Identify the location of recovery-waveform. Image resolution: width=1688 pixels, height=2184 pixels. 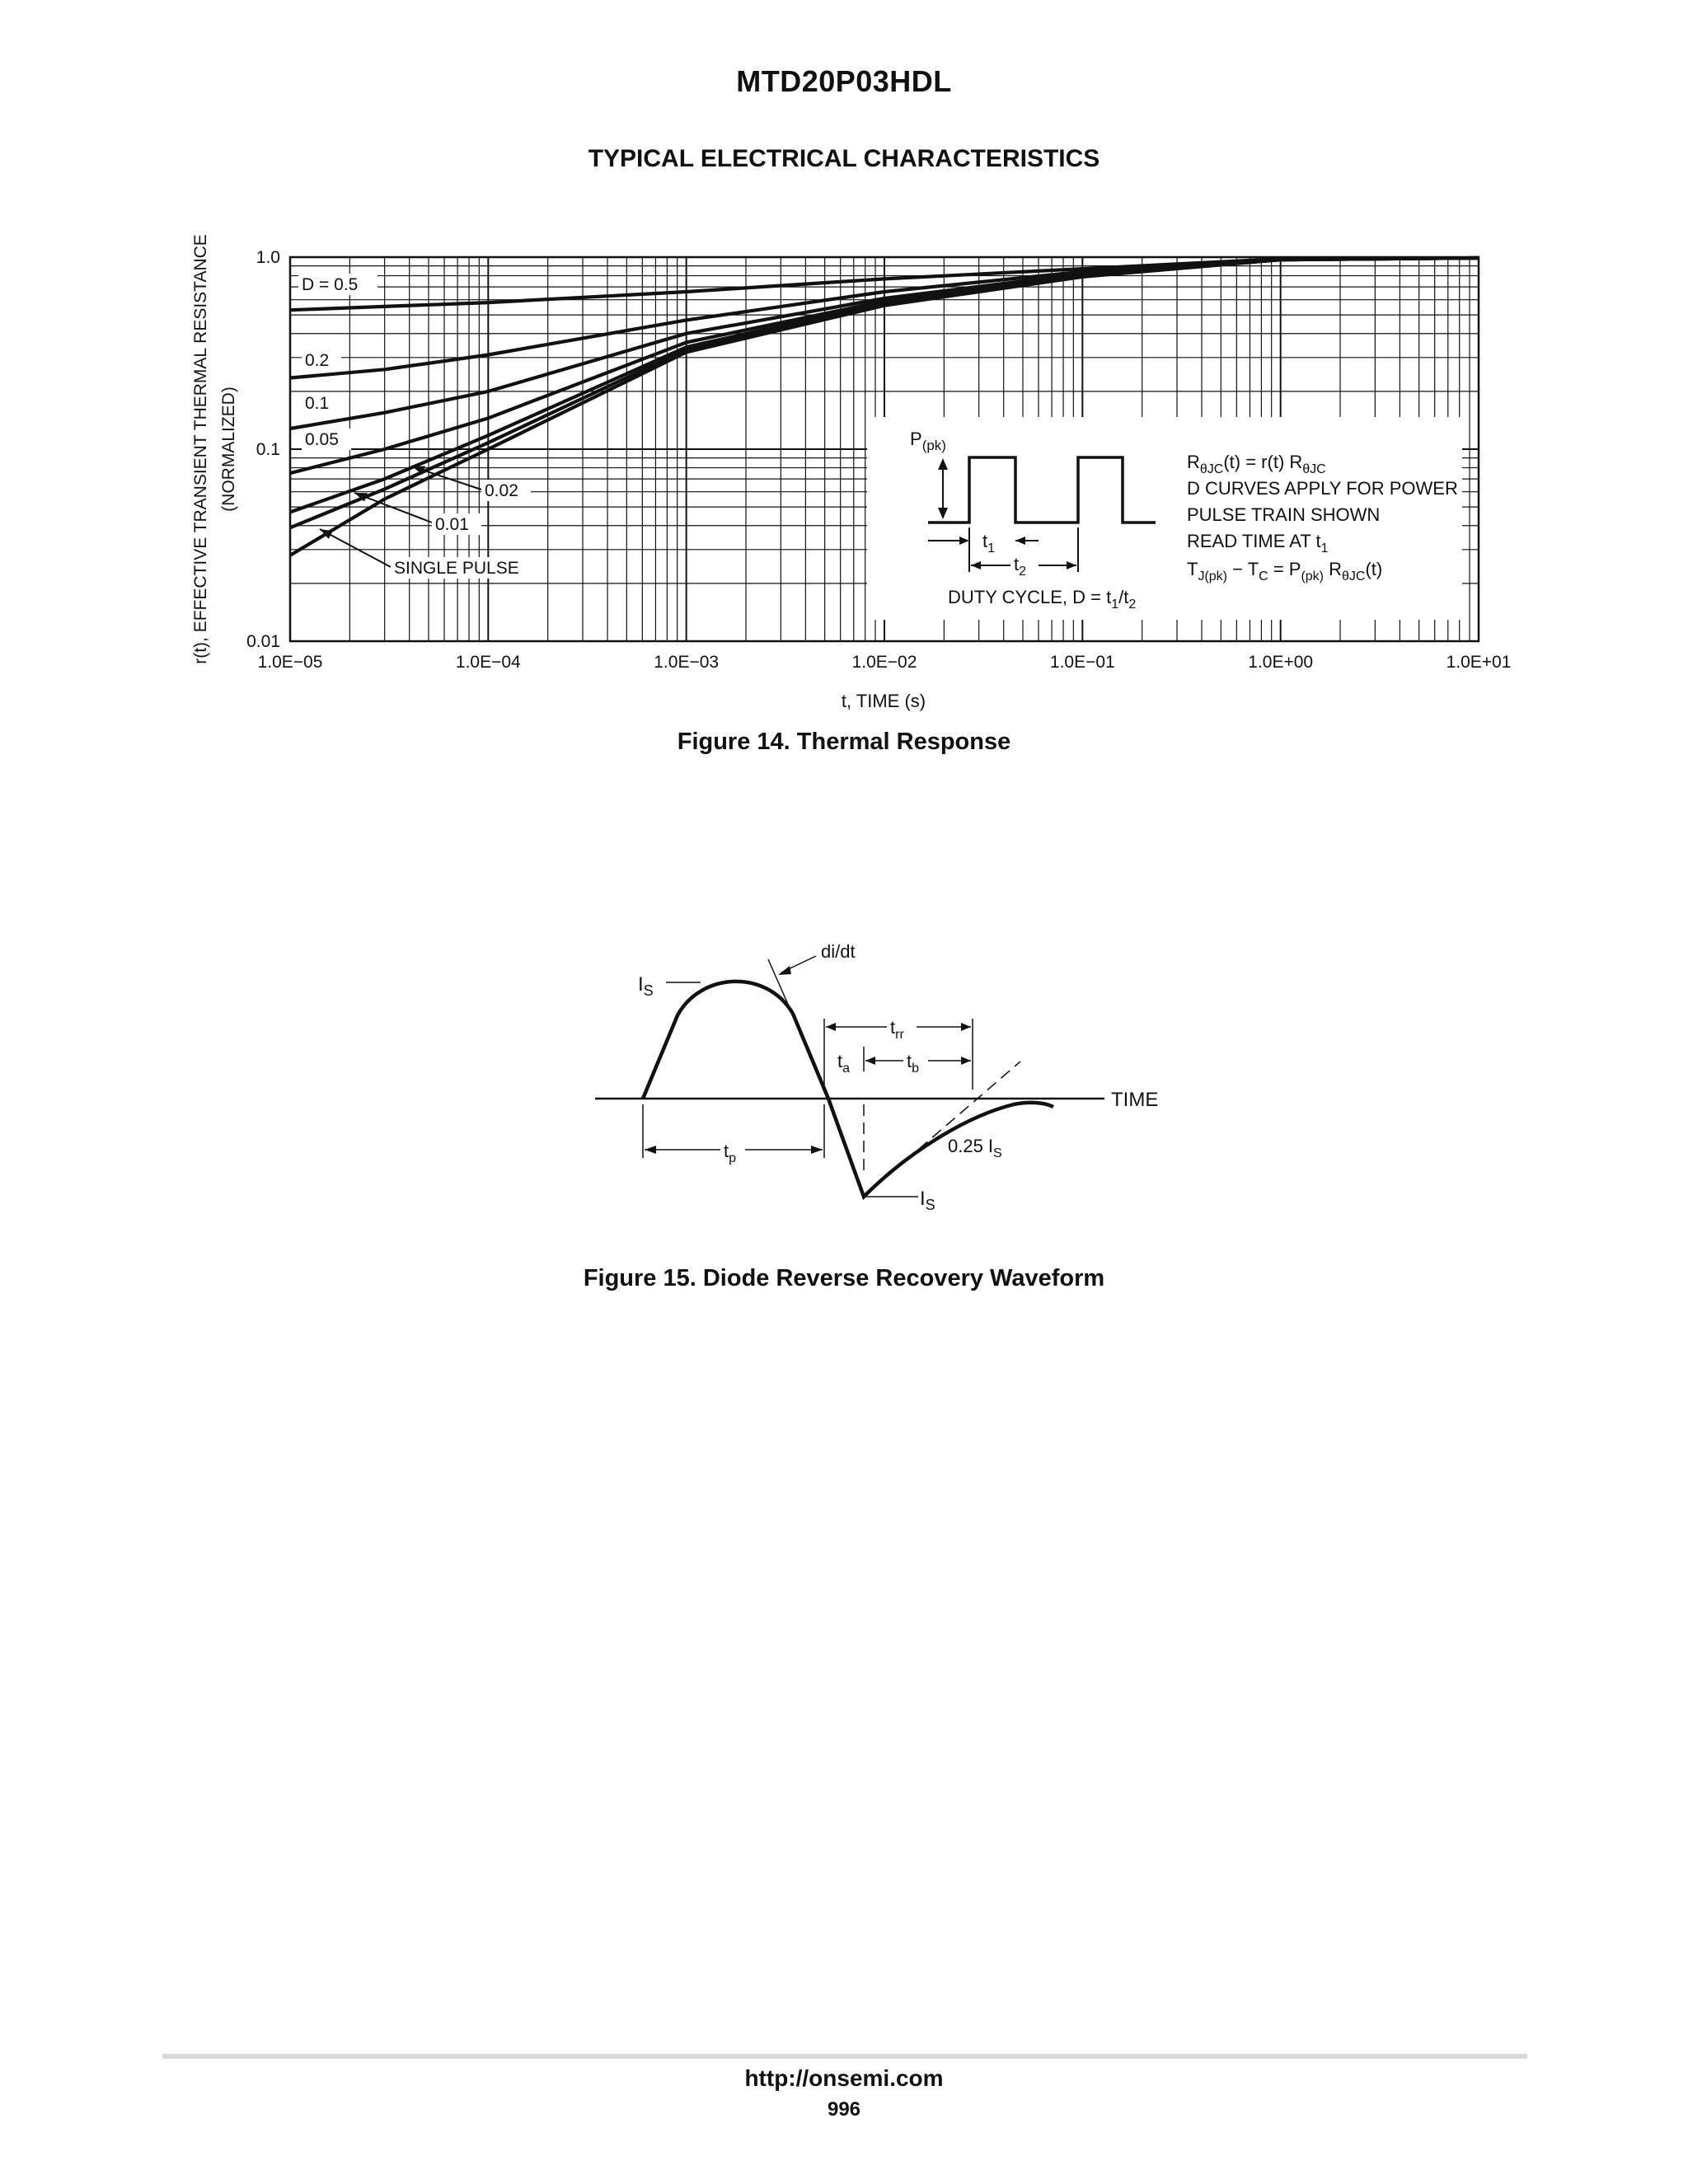
(848, 1090).